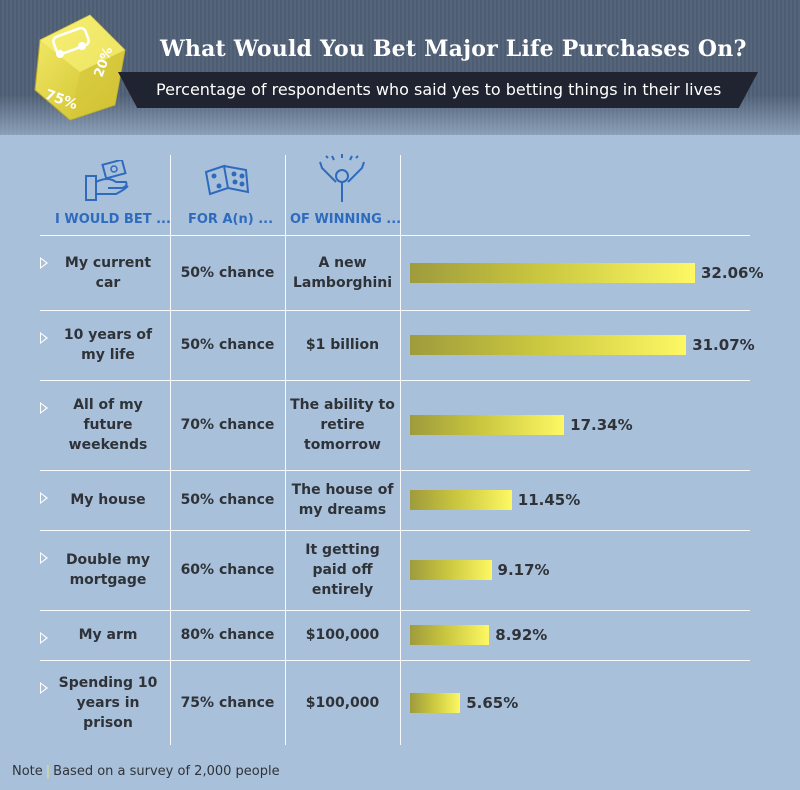 The image size is (800, 790). I want to click on bet-cell: My house, so click(108, 500).